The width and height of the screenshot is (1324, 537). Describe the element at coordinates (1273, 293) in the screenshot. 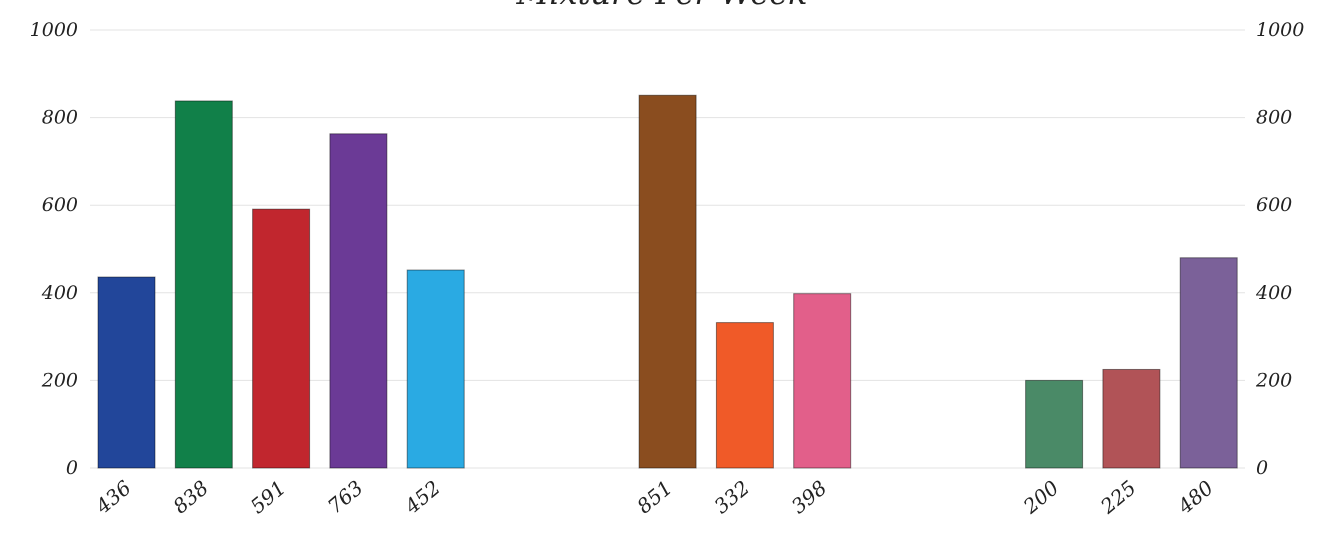

I see `y-tick-label-right: 400` at that location.